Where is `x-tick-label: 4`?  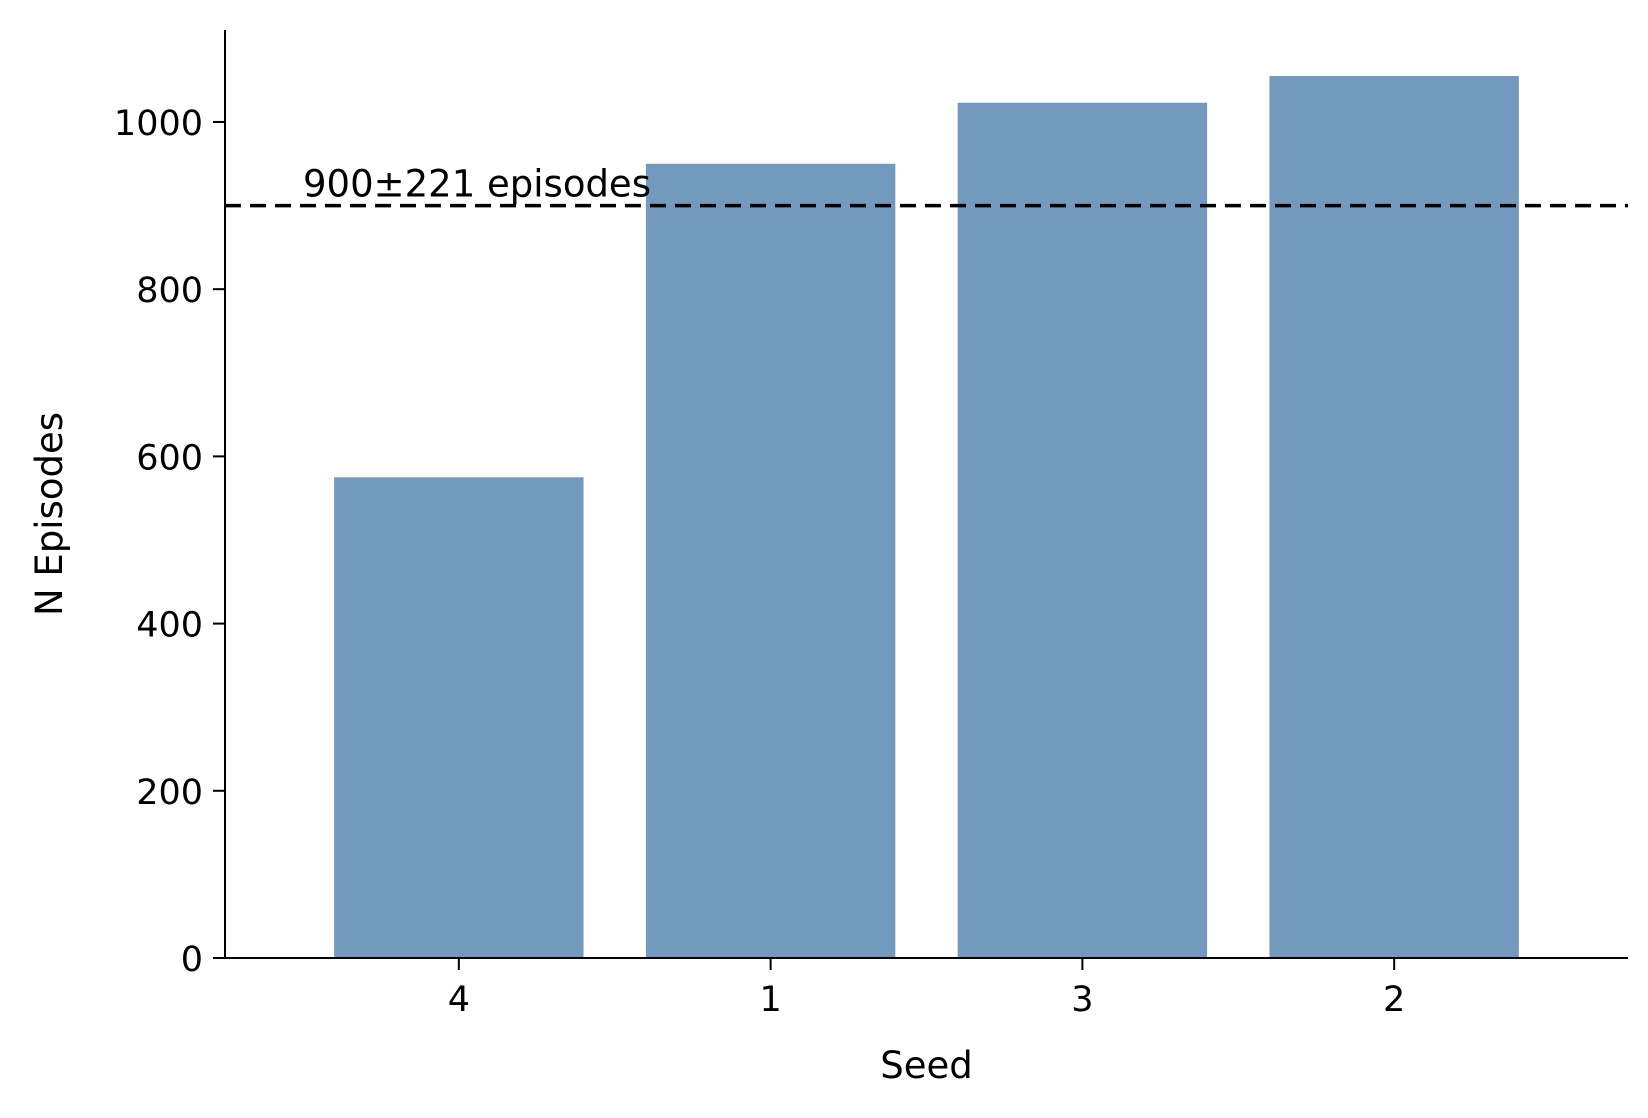 x-tick-label: 4 is located at coordinates (459, 1000).